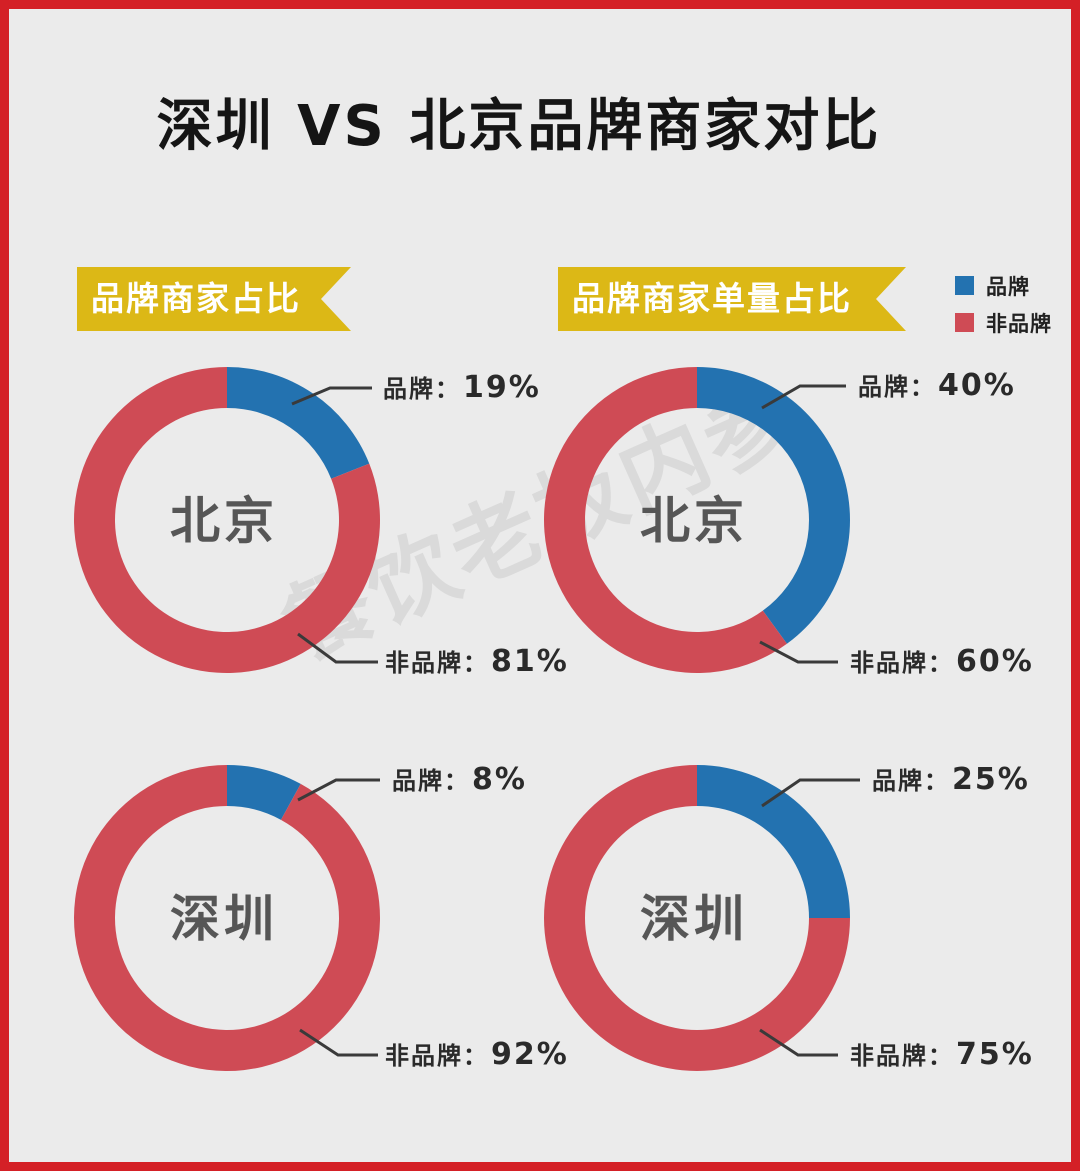 The width and height of the screenshot is (1080, 1171). Describe the element at coordinates (964, 322) in the screenshot. I see `legend-swatch-non-brand` at that location.